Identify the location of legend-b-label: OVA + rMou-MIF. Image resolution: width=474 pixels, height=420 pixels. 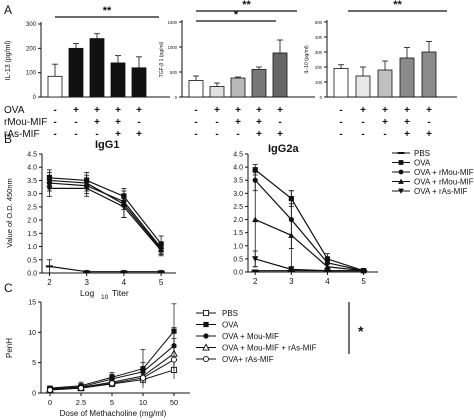
(444, 172).